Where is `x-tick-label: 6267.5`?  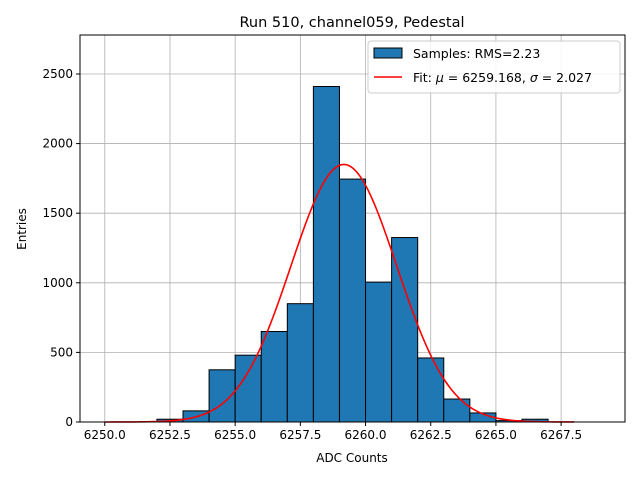
x-tick-label: 6267.5 is located at coordinates (561, 435).